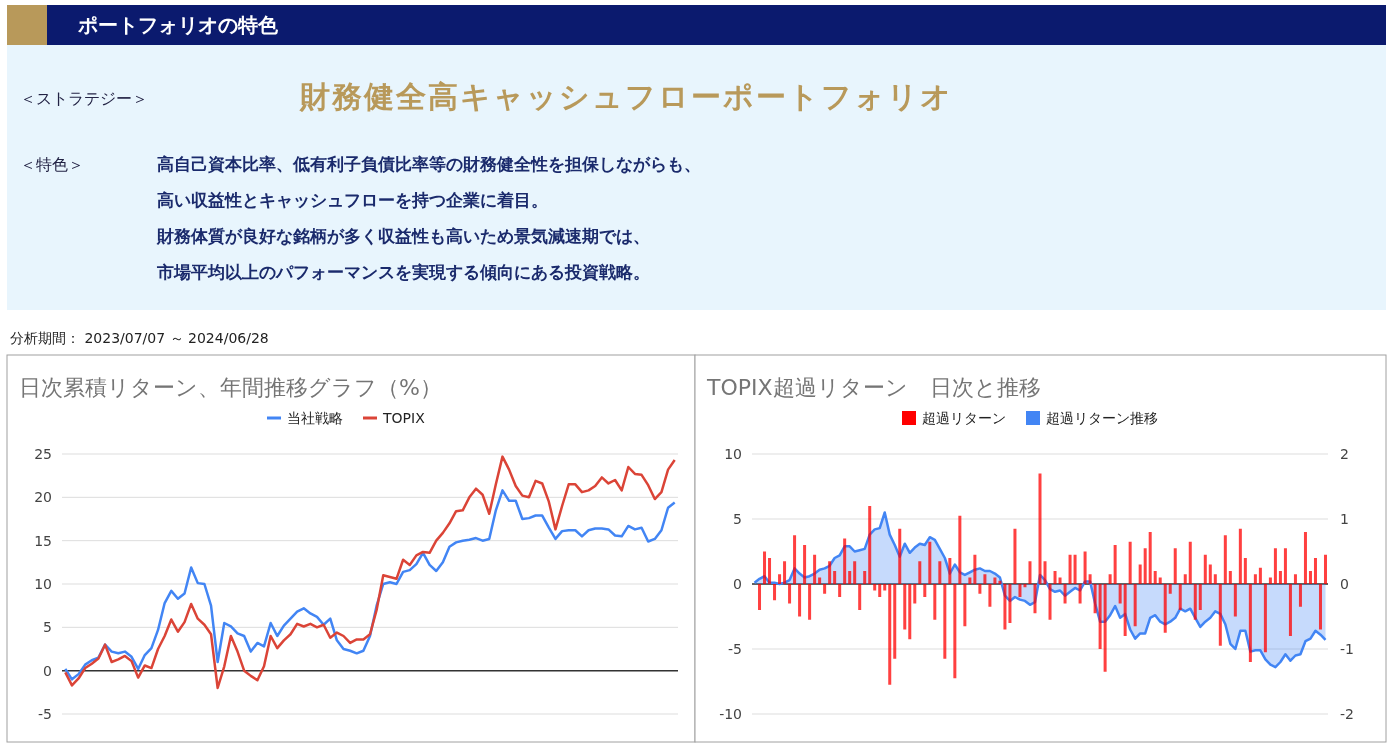  Describe the element at coordinates (403, 236) in the screenshot. I see `text: 財務体質が良好な銘柄が多く収益性も高いため景気減速期では、` at that location.